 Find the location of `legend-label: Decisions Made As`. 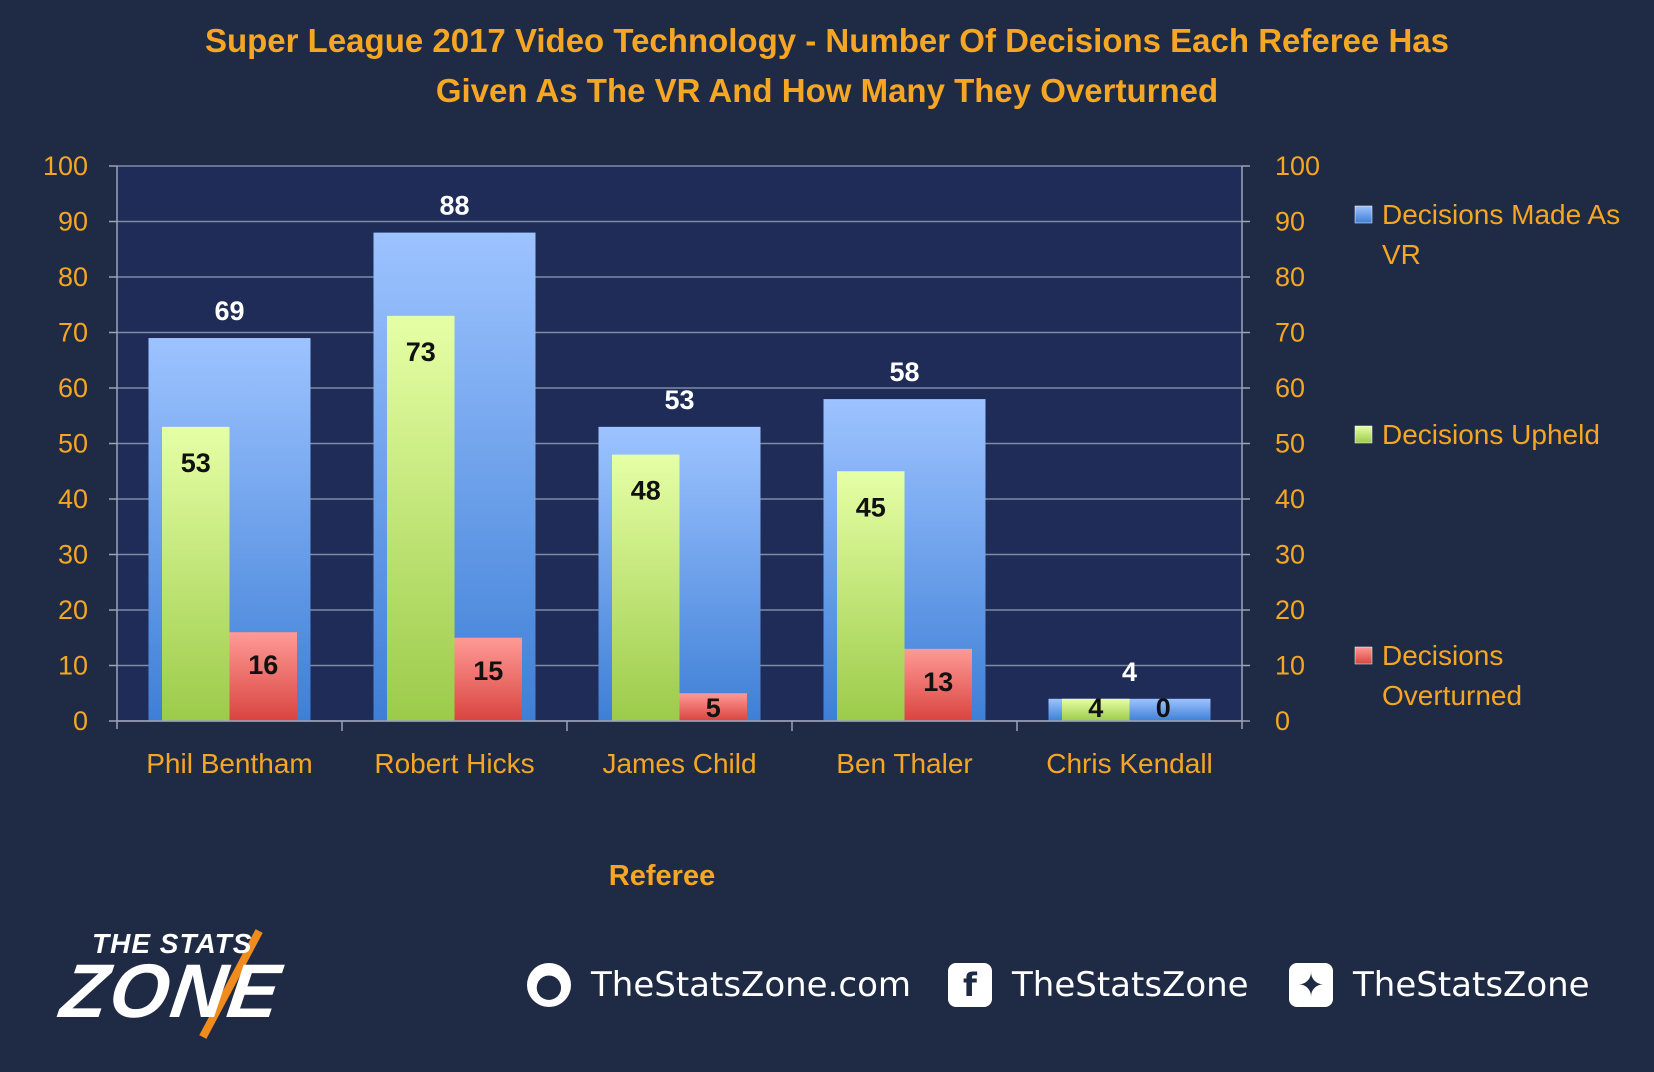

legend-label: Decisions Made As is located at coordinates (1501, 214).